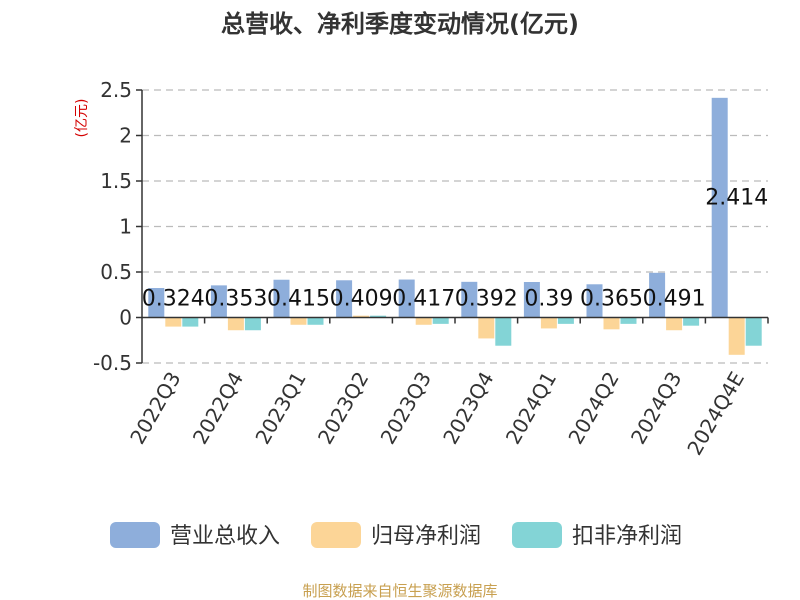 The width and height of the screenshot is (800, 600). I want to click on x-tick-label: 2023Q4, so click(468, 408).